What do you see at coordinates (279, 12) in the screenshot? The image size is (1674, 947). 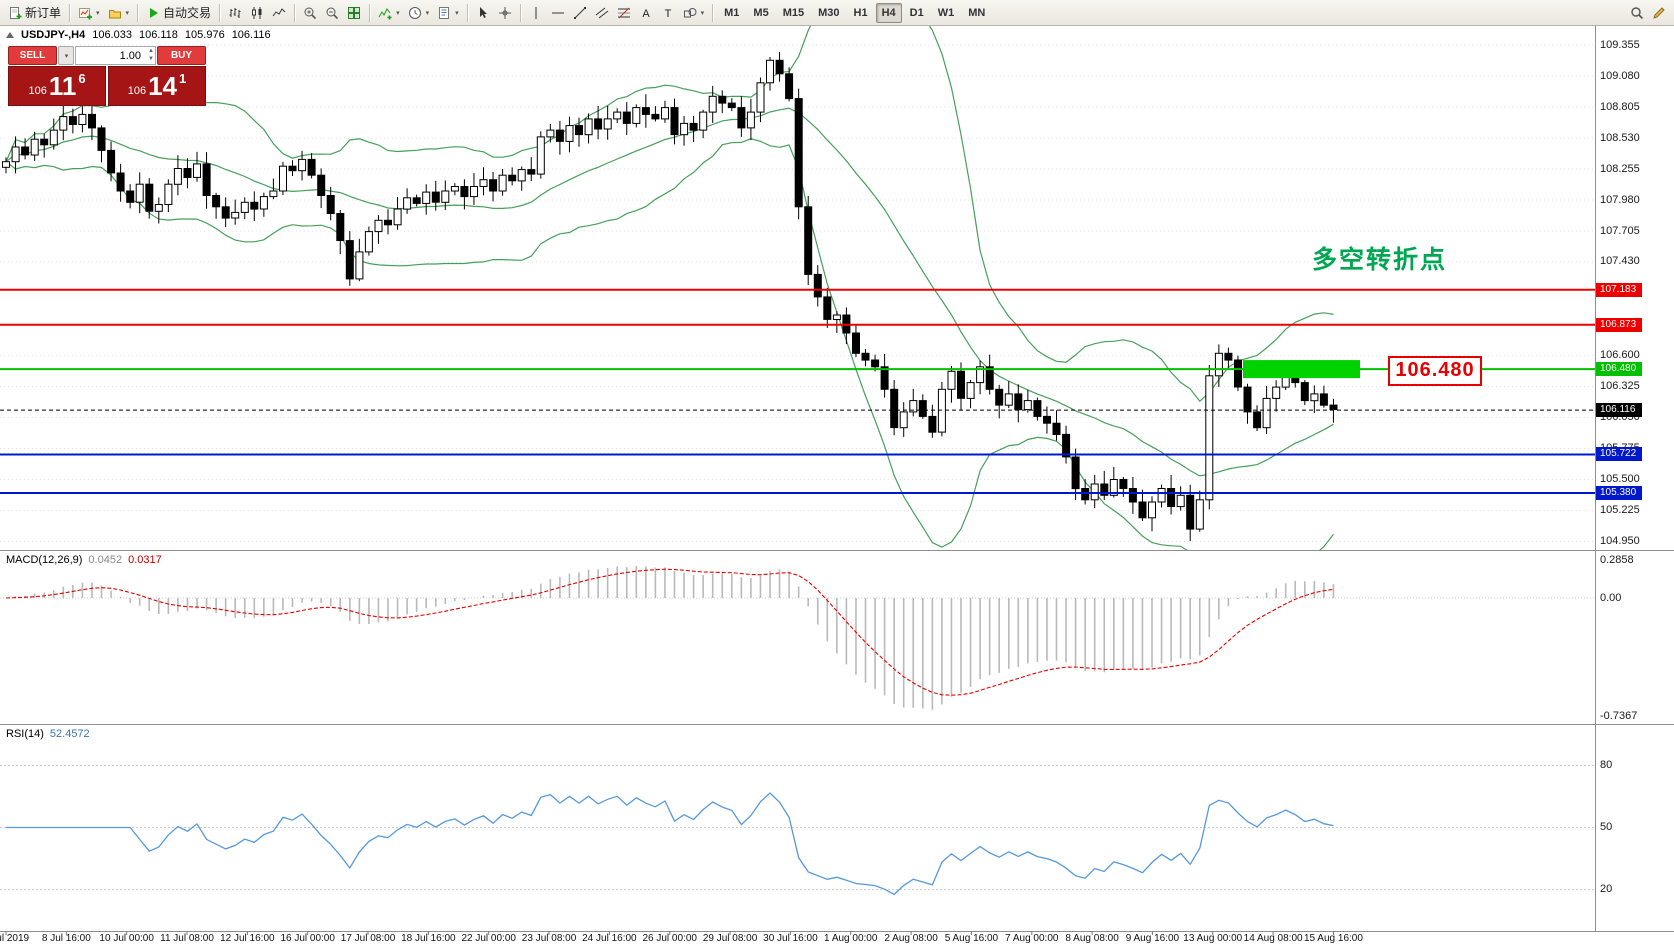 I see `line-chart-button` at bounding box center [279, 12].